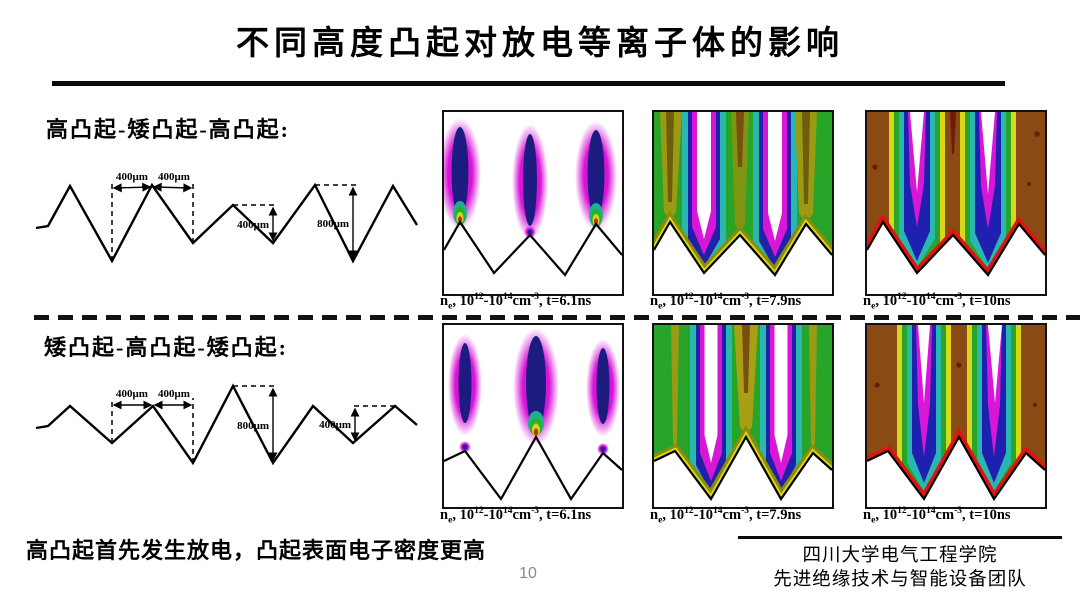  I want to click on row-separator-dashed-line, so click(557, 317).